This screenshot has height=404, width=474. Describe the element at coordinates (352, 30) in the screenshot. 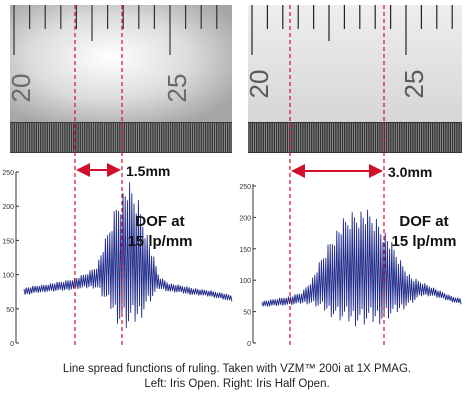

I see `right-ruler-ticks` at that location.